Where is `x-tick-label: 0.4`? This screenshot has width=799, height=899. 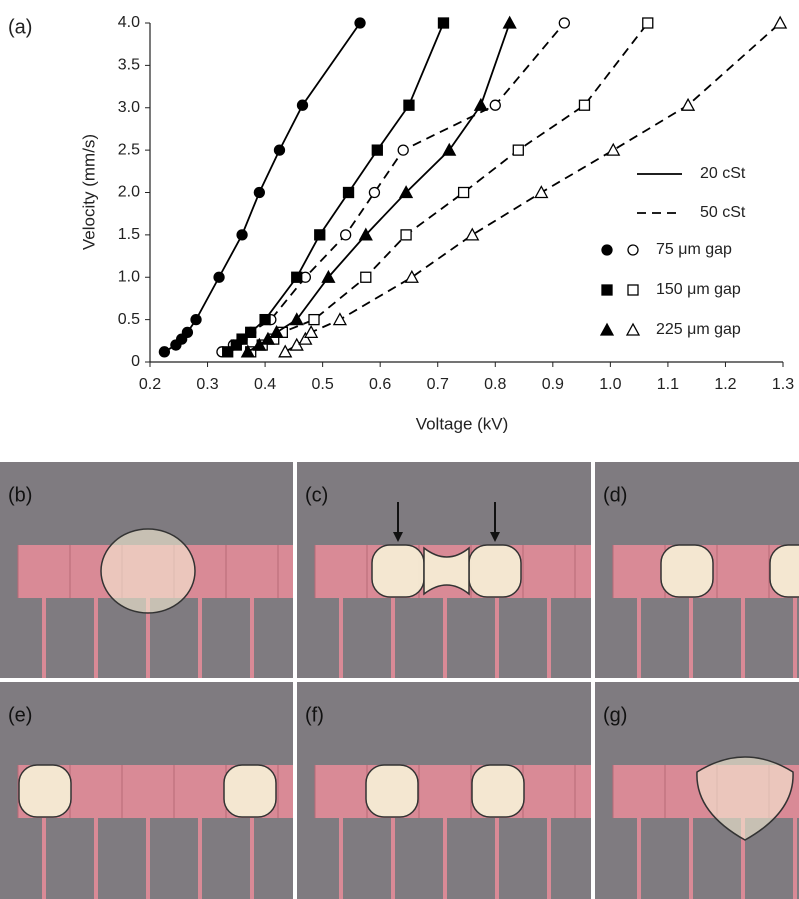 x-tick-label: 0.4 is located at coordinates (265, 384).